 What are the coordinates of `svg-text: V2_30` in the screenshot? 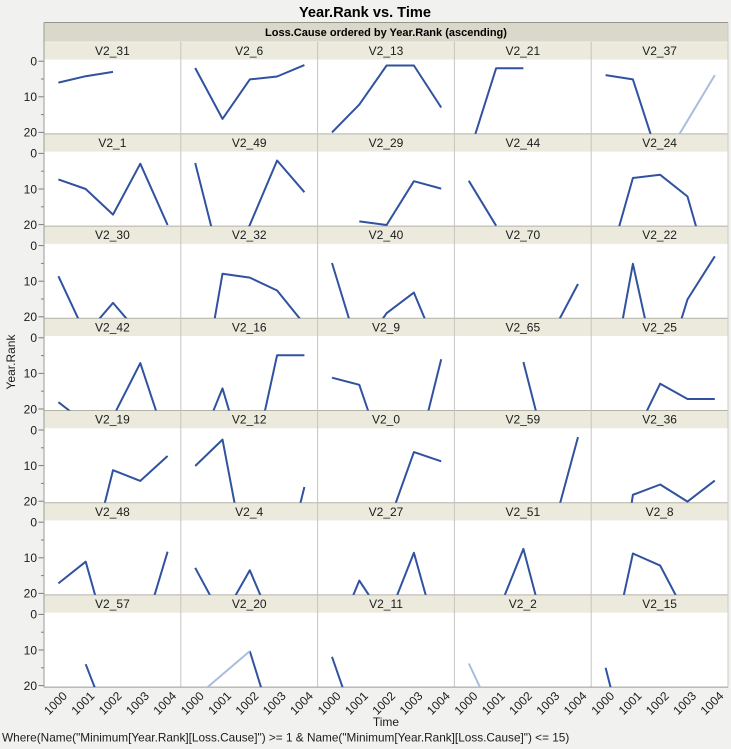 It's located at (112, 235).